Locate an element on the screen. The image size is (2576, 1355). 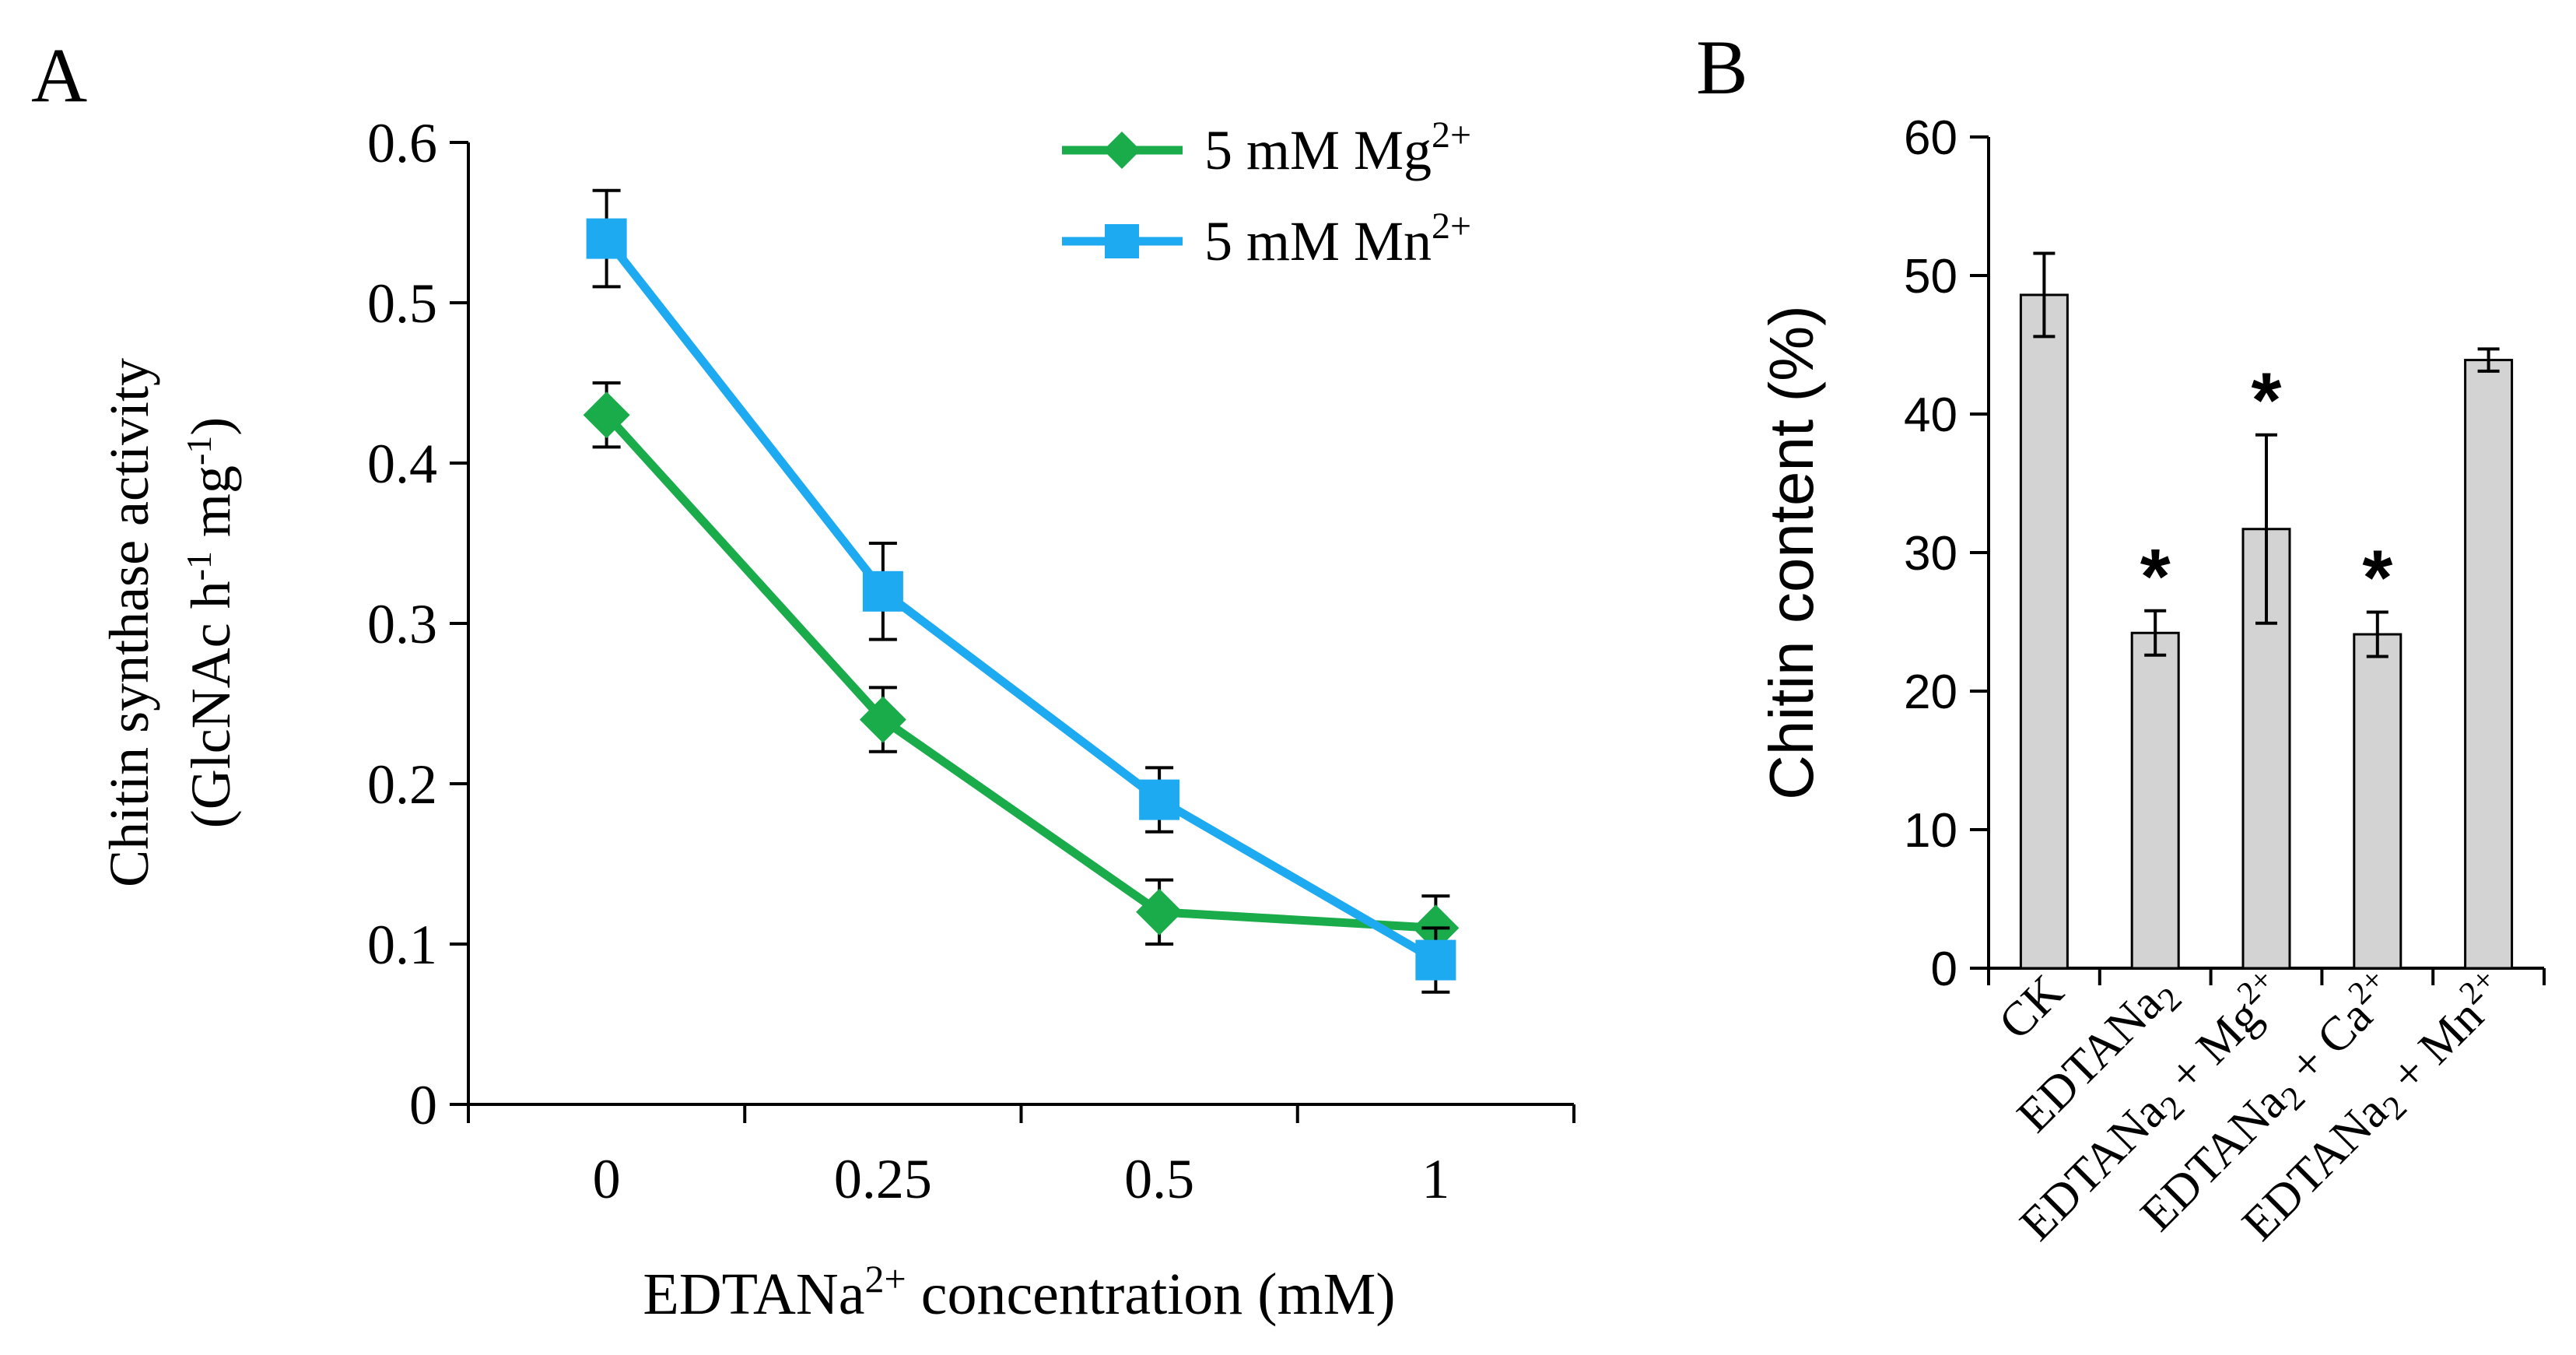
panel-a-y-tick-label: 0.2 is located at coordinates (402, 784).